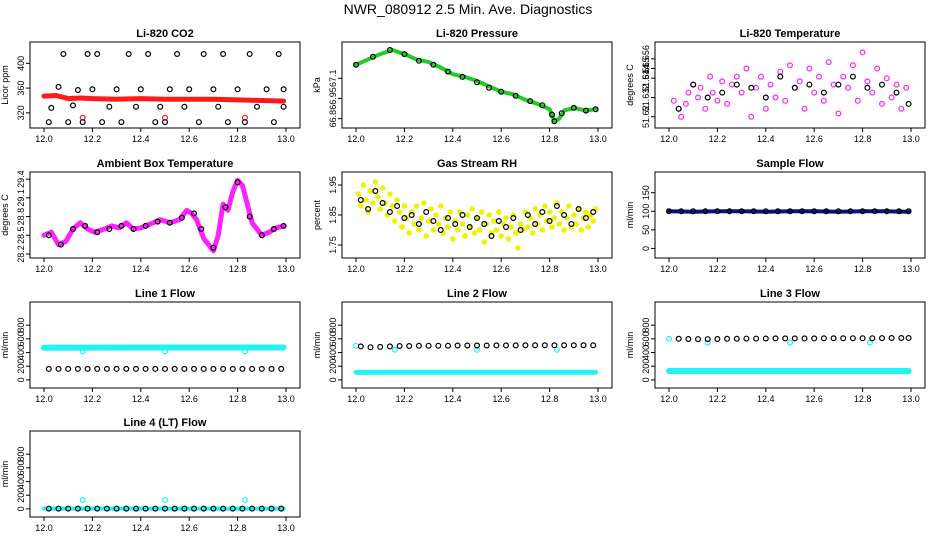 This screenshot has height=540, width=936. What do you see at coordinates (468, 9) in the screenshot?
I see `main-title: NWR_080912 2.5 Min. Ave. Diagnostics` at bounding box center [468, 9].